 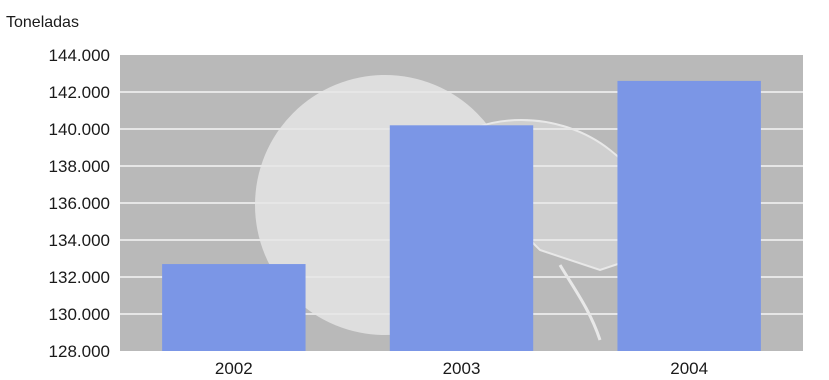 I want to click on bar-2004, so click(x=689, y=216).